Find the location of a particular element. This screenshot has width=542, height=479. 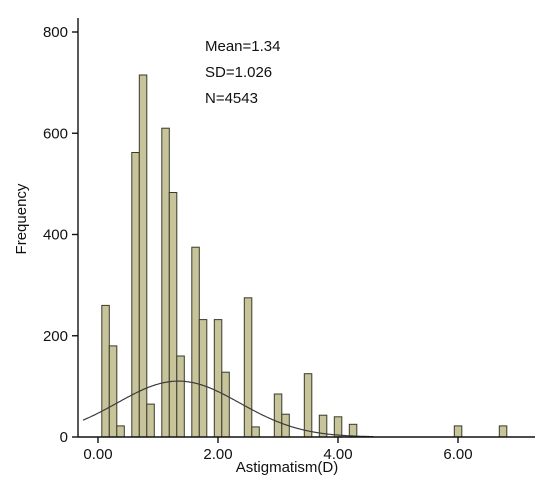

x-axis-title: Astigmatism(D) is located at coordinates (287, 467).